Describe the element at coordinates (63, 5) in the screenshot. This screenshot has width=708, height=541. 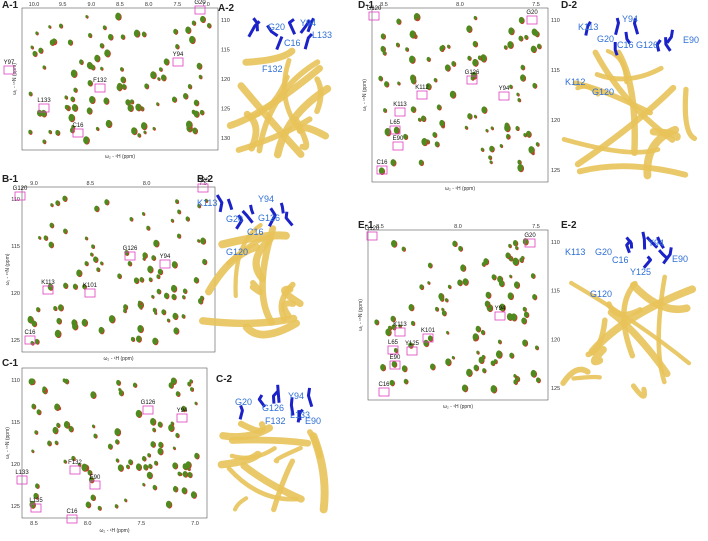
I see `x-tick-label: 9.5` at that location.